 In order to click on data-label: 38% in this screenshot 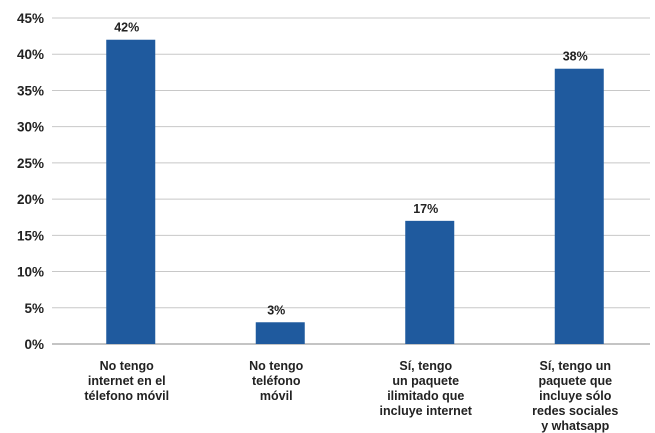, I will do `click(575, 57)`.